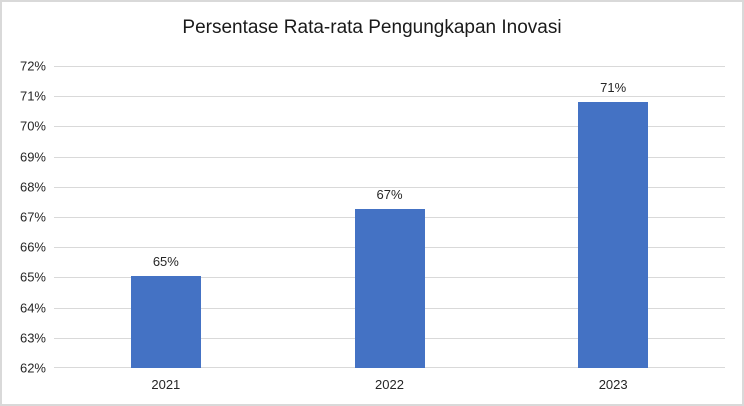  What do you see at coordinates (165, 261) in the screenshot?
I see `bar-value-label: 65%` at bounding box center [165, 261].